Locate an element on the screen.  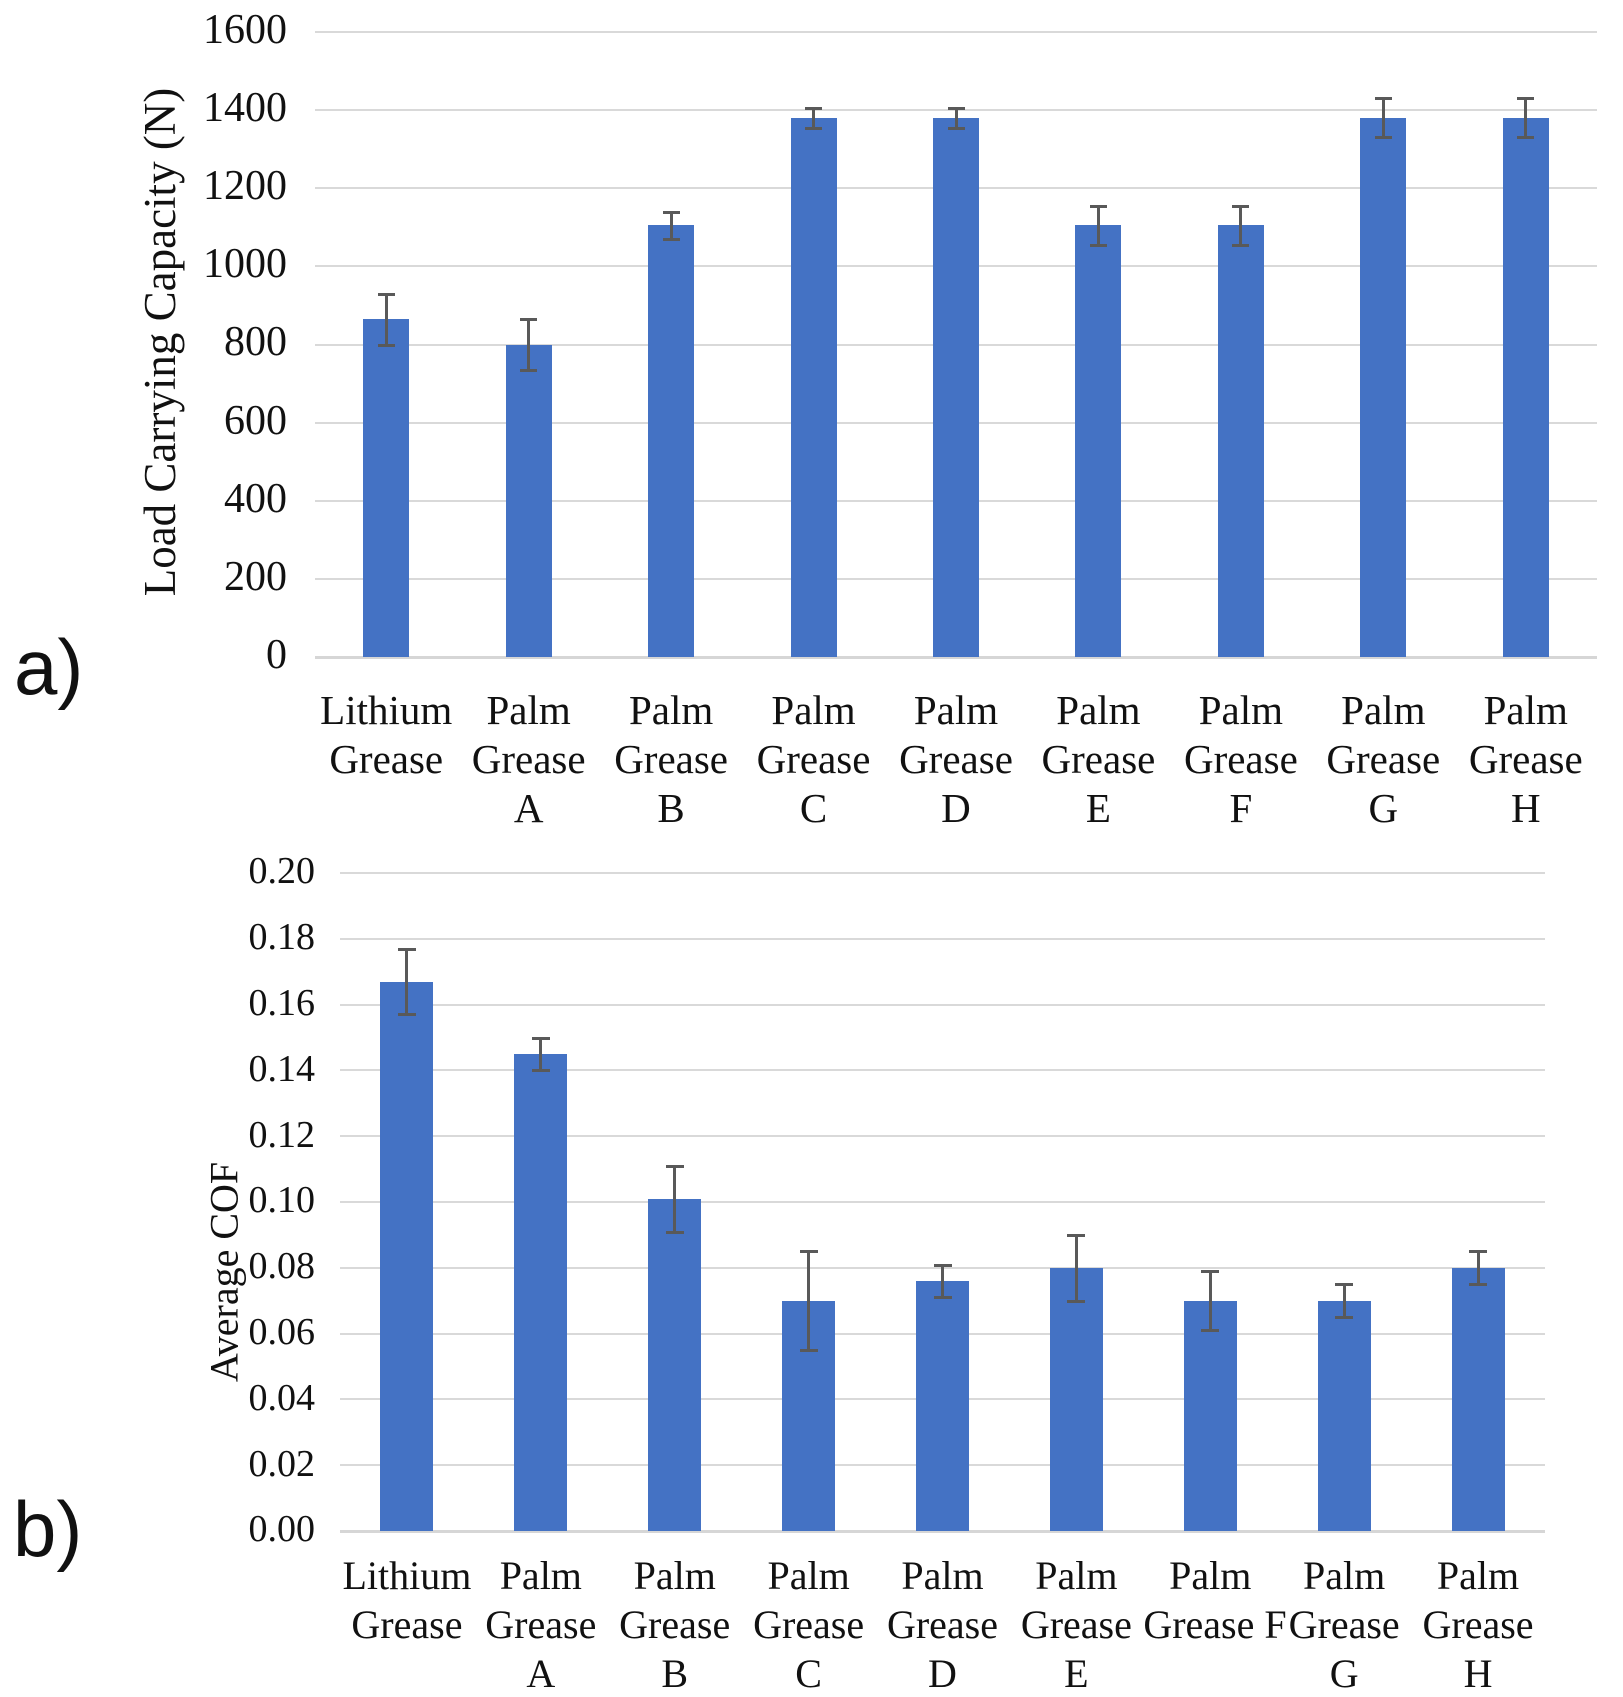
y-tick-label: 0.06 is located at coordinates (282, 1332).